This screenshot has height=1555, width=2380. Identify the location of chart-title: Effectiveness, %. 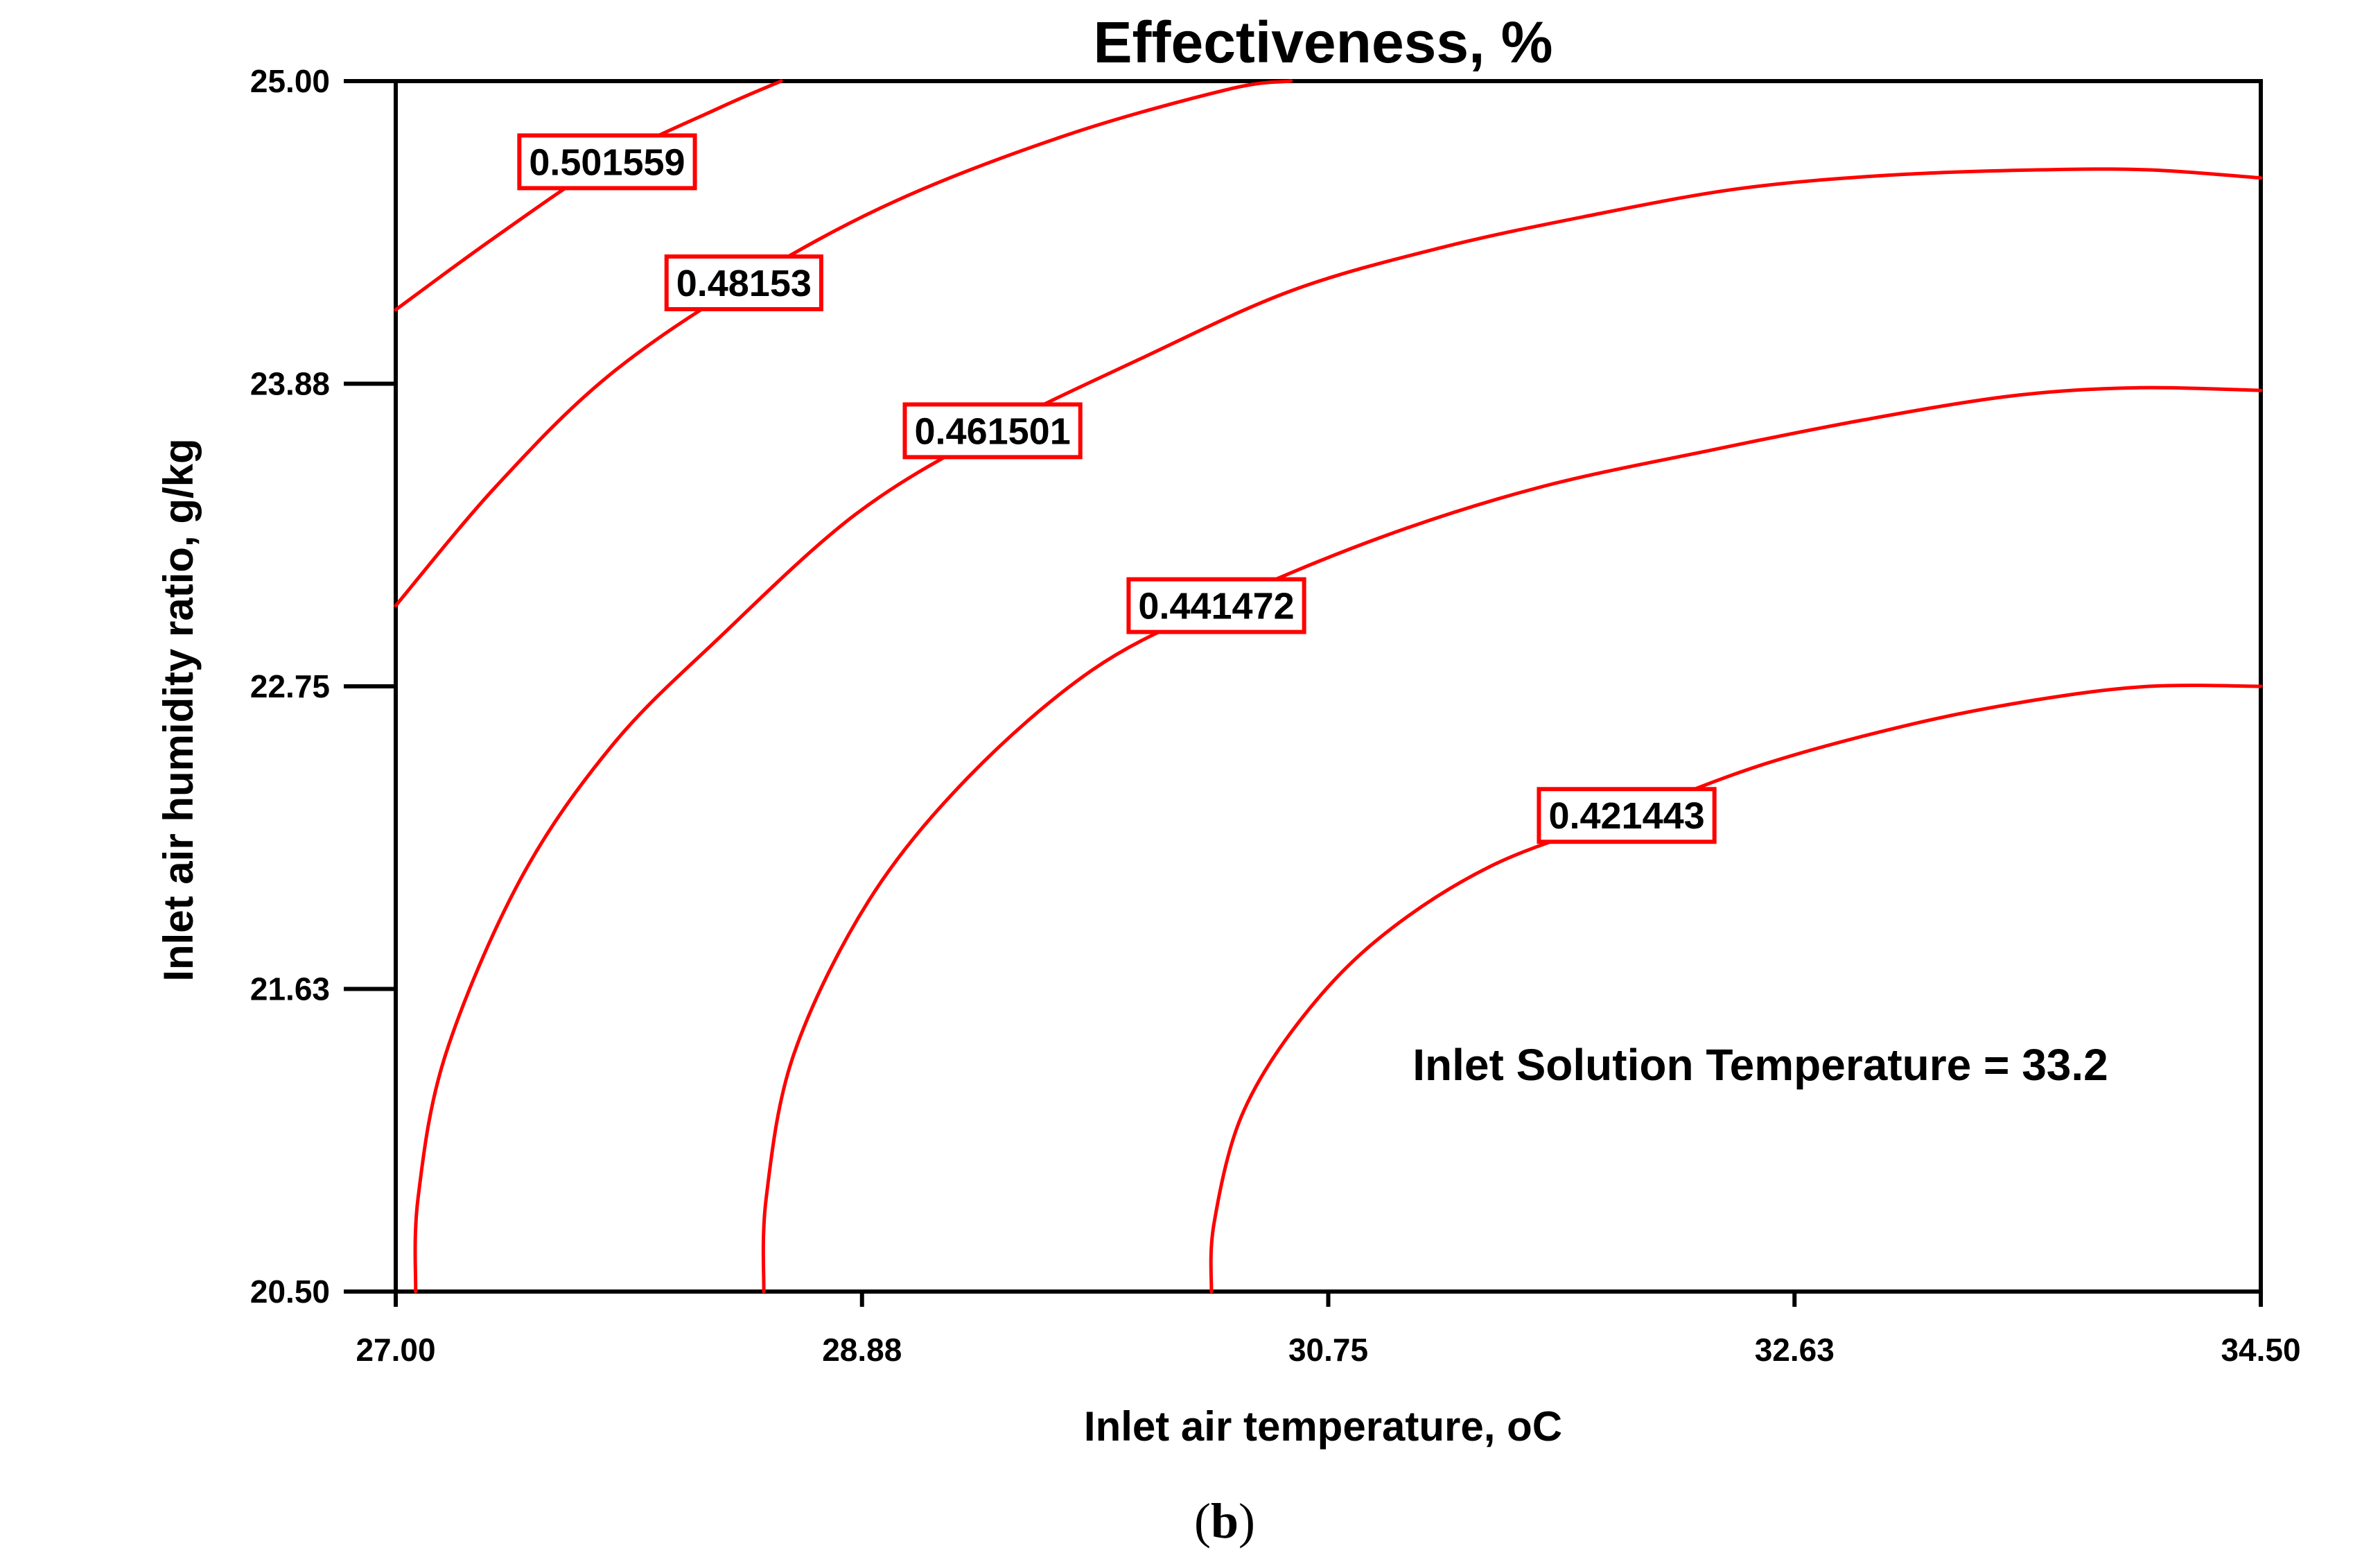
(1323, 43).